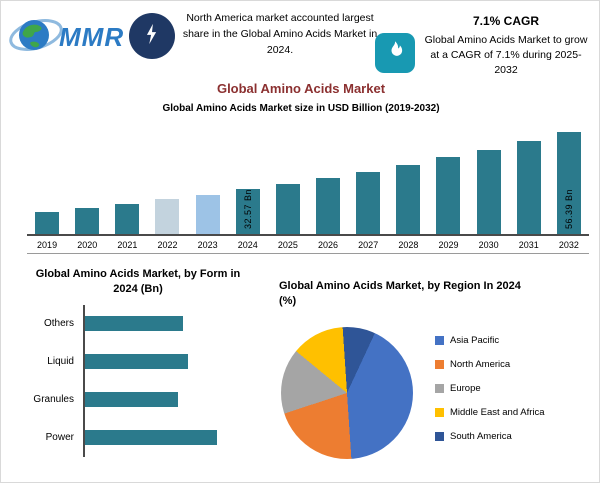 This screenshot has height=483, width=600. Describe the element at coordinates (368, 203) in the screenshot. I see `bar-2027` at that location.